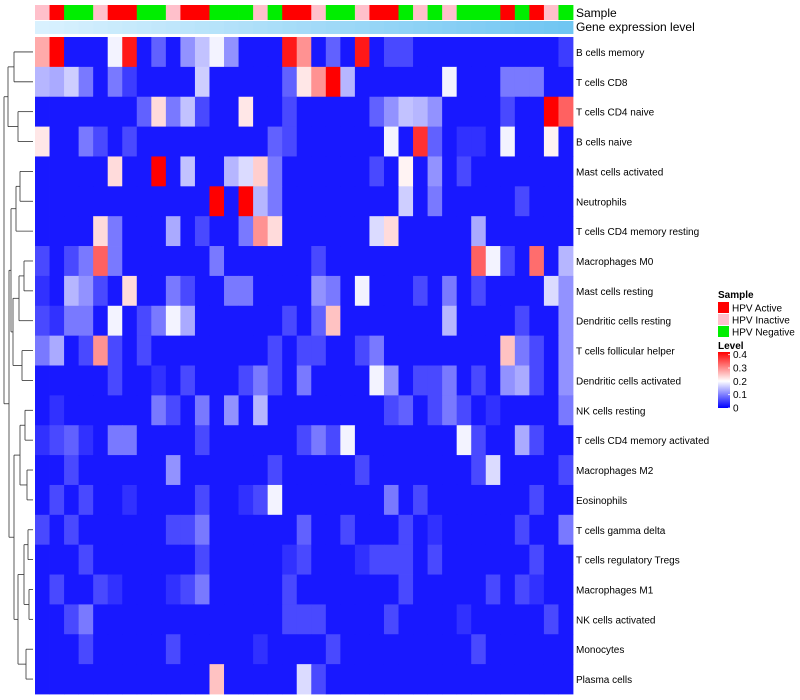 The image size is (800, 700). I want to click on row-label: NK cells resting, so click(610, 411).